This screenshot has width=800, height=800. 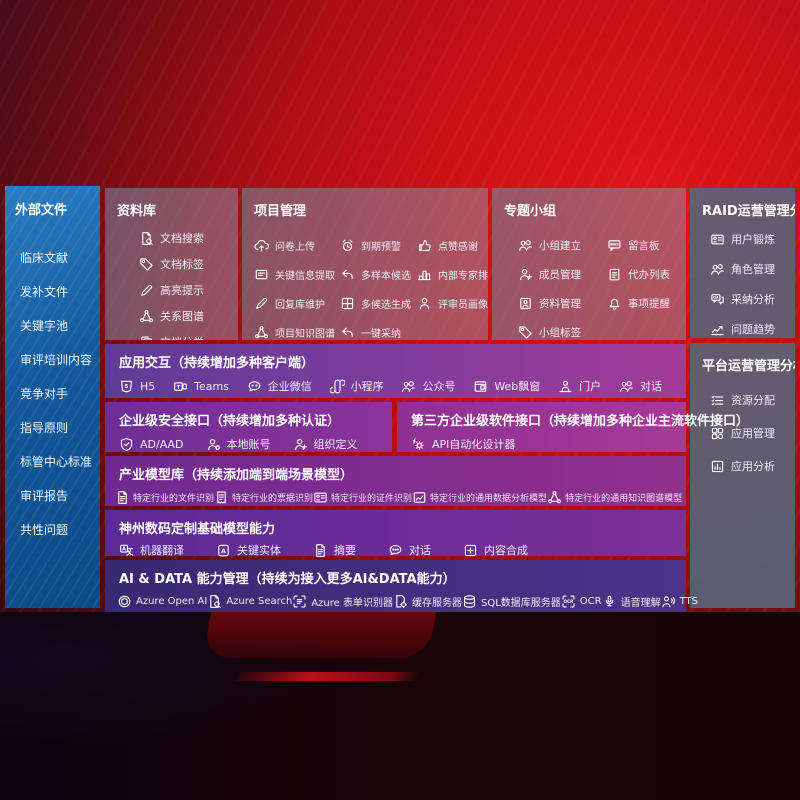 I want to click on item-ocr: OCR OCR, so click(x=581, y=601).